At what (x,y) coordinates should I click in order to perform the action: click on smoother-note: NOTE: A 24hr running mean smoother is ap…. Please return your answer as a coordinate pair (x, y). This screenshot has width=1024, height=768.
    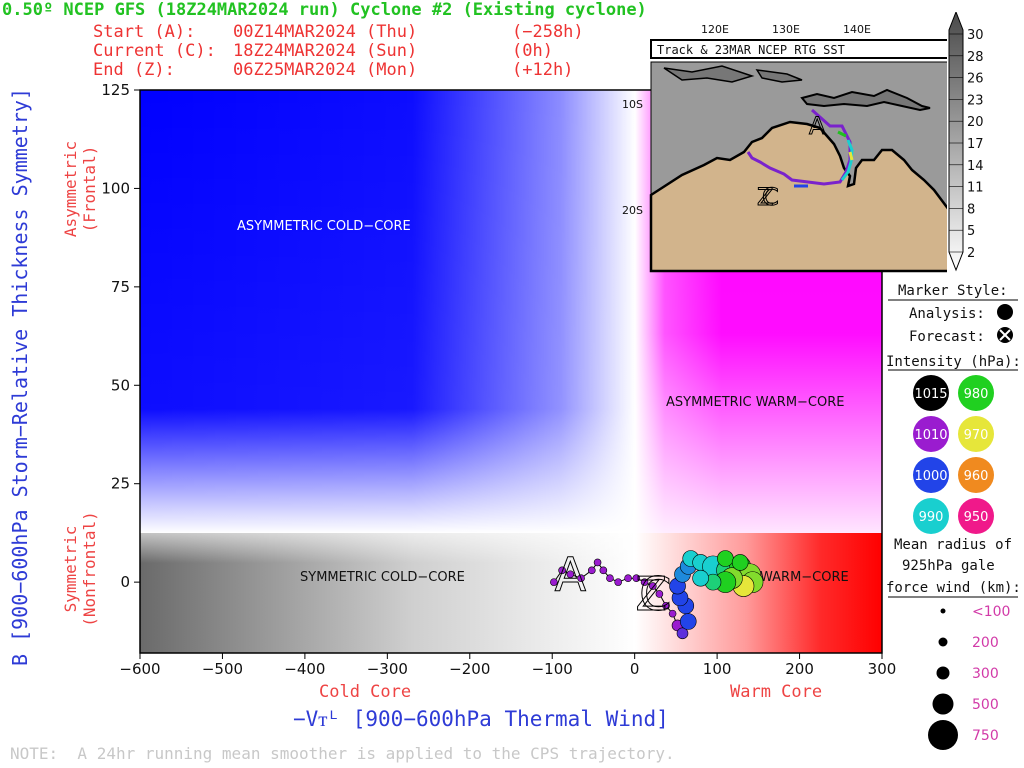
    Looking at the image, I should click on (342, 753).